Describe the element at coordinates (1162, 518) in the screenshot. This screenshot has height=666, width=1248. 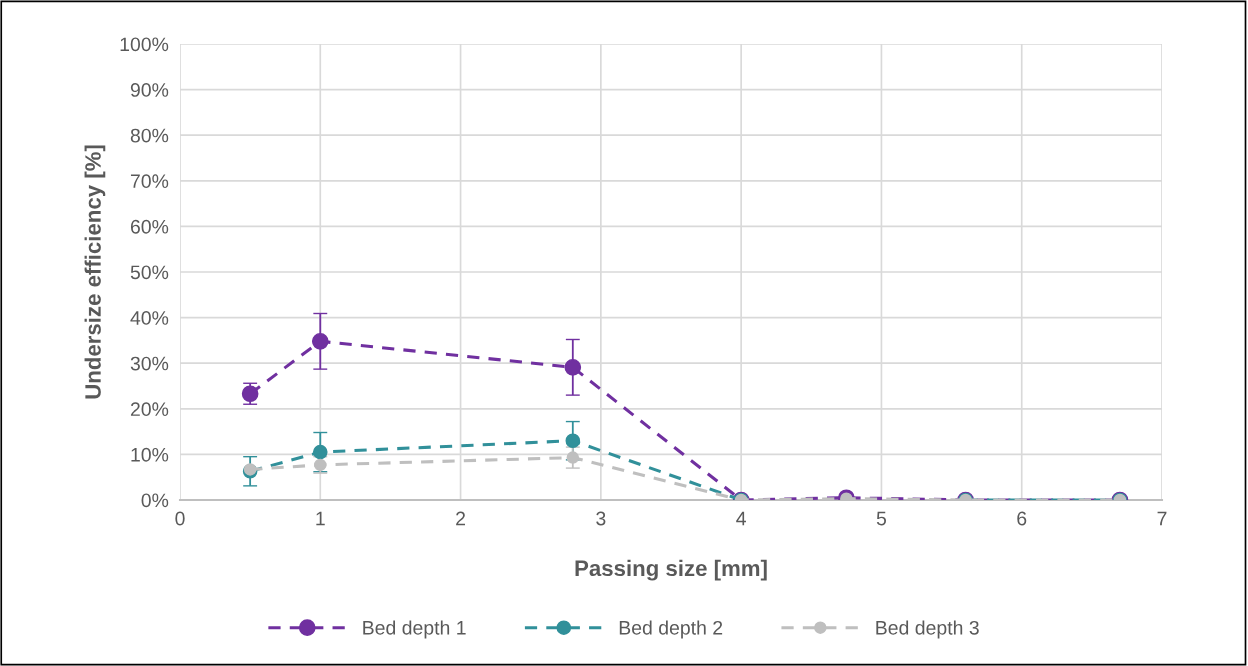
I see `x-tick-label: 7` at that location.